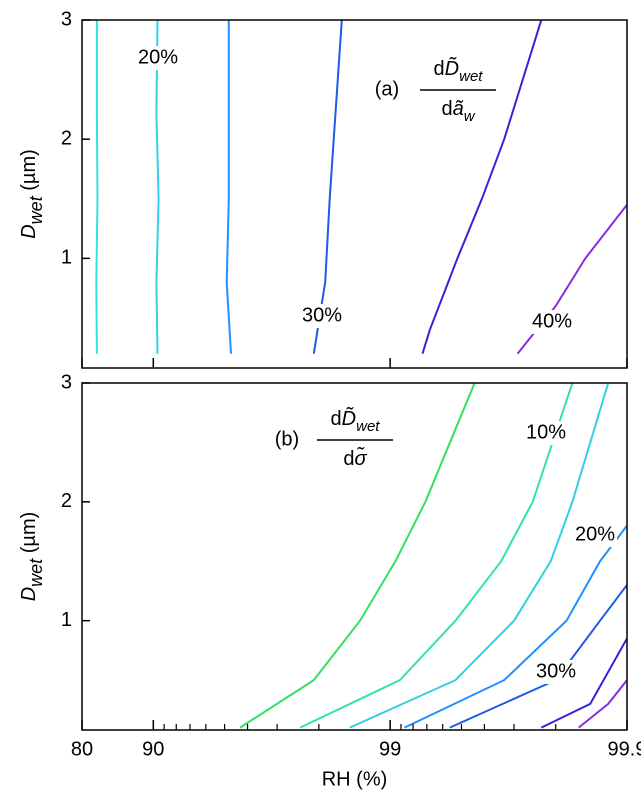 This screenshot has width=641, height=793. What do you see at coordinates (624, 749) in the screenshot?
I see `x-tick-label: 99.9` at bounding box center [624, 749].